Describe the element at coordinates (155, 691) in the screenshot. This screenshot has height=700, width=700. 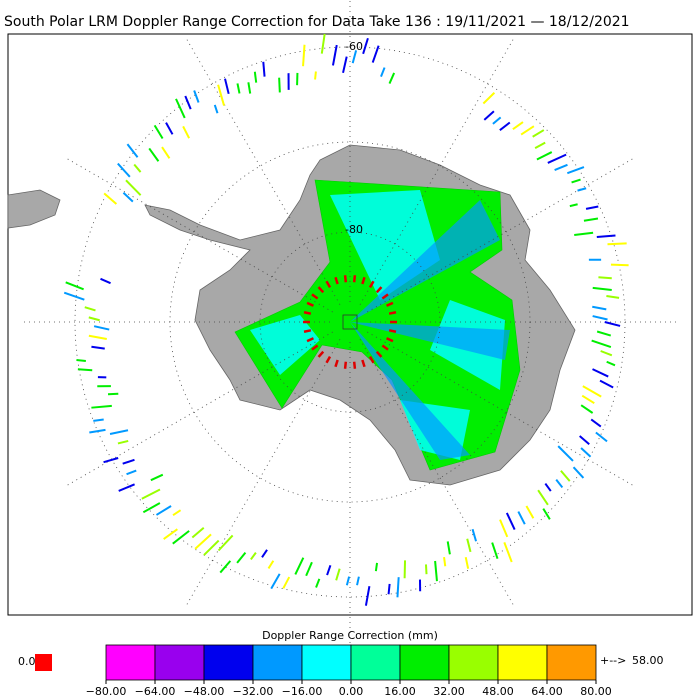
I see `colorbar-tick-label: −64.00` at that location.